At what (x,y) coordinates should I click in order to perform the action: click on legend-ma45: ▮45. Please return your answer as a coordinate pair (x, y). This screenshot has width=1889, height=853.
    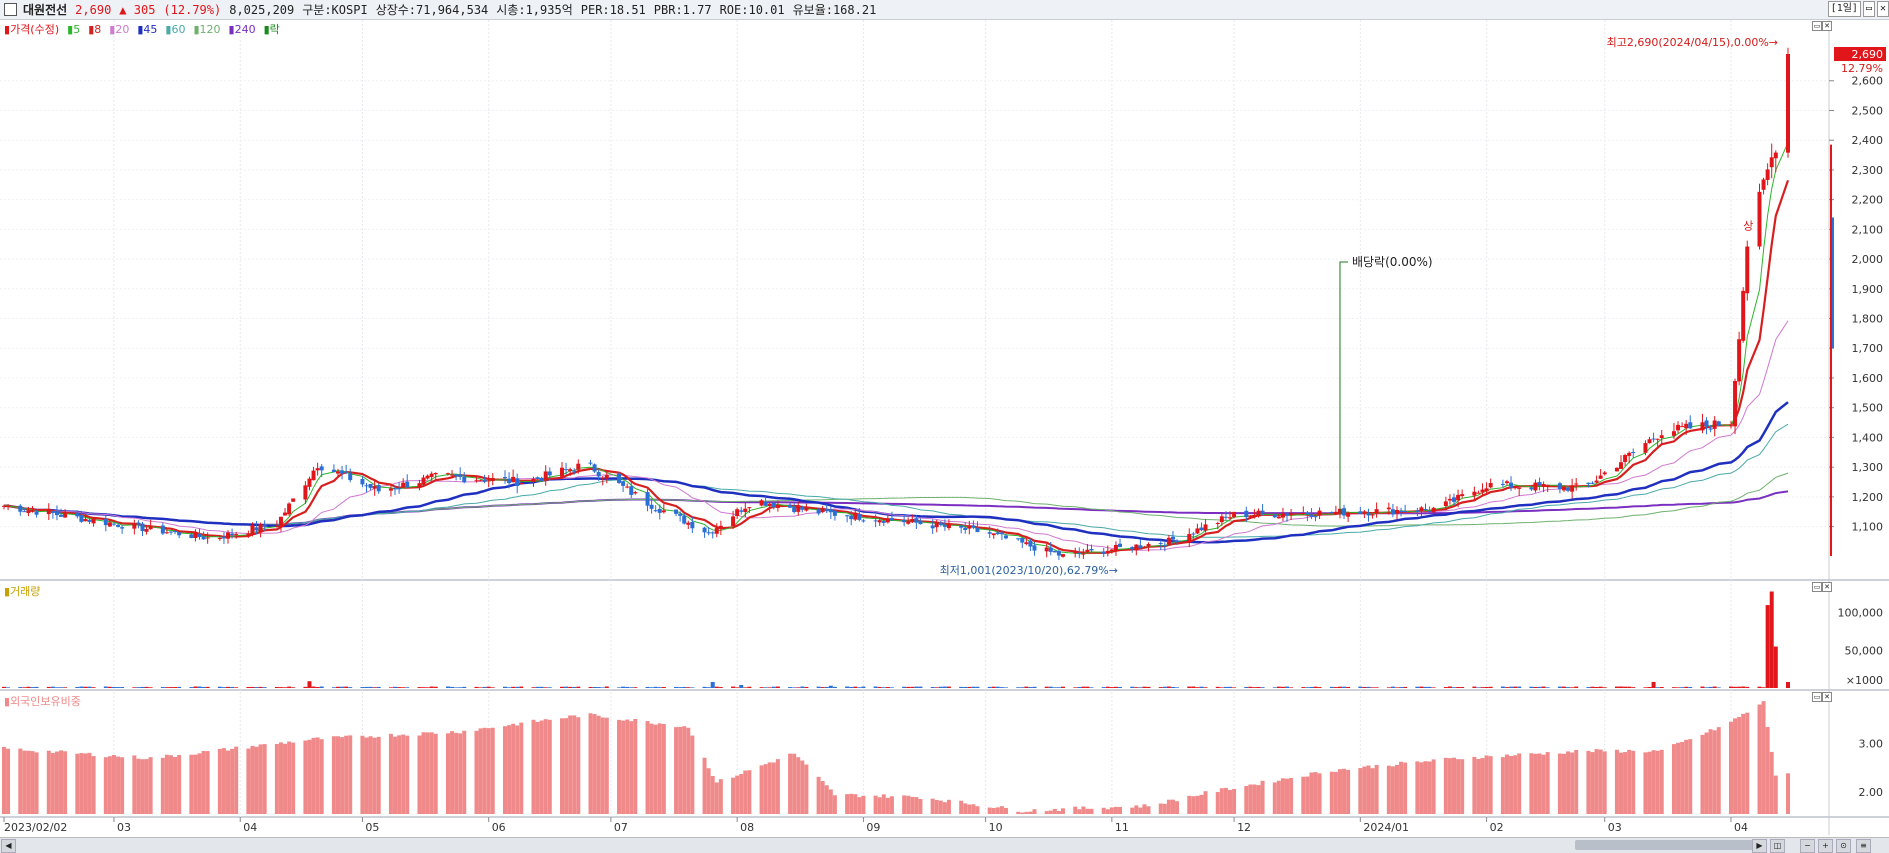
    Looking at the image, I should click on (147, 29).